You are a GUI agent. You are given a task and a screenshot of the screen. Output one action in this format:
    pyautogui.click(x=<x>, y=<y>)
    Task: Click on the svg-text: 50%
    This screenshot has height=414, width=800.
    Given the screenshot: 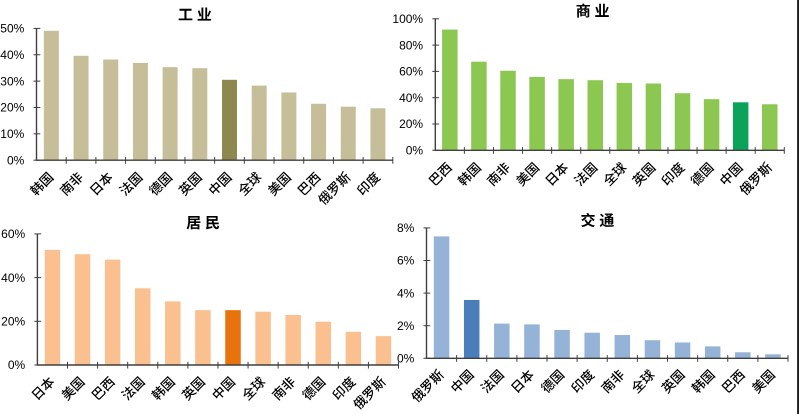 What is the action you would take?
    pyautogui.click(x=12, y=29)
    